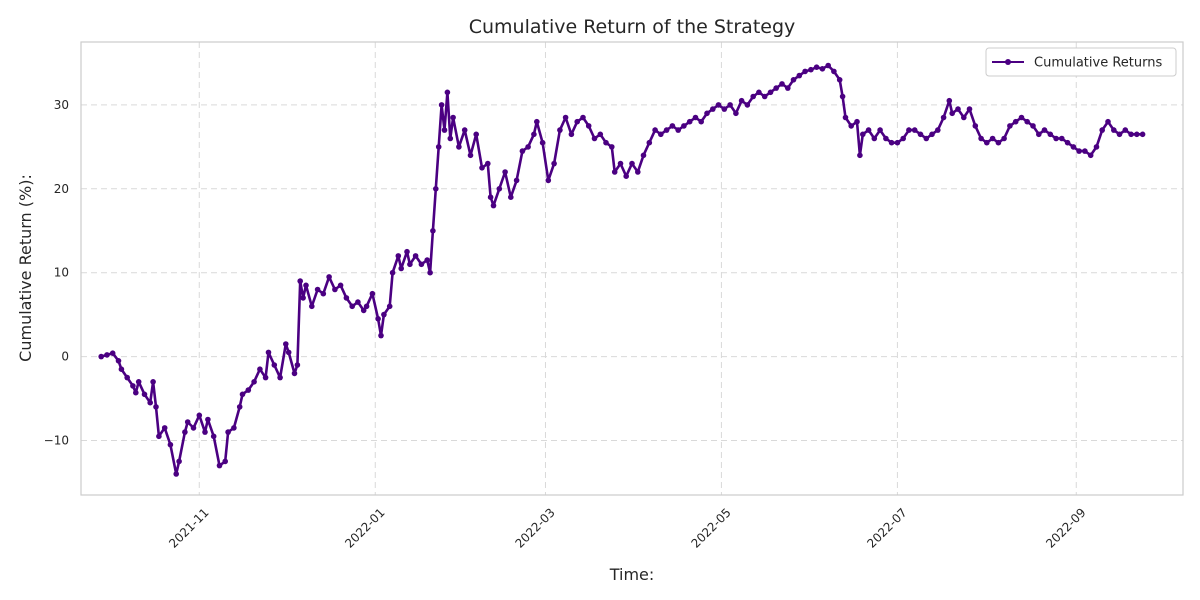 This screenshot has width=1200, height=600. What do you see at coordinates (61, 273) in the screenshot?
I see `y-tick-label: 10` at bounding box center [61, 273].